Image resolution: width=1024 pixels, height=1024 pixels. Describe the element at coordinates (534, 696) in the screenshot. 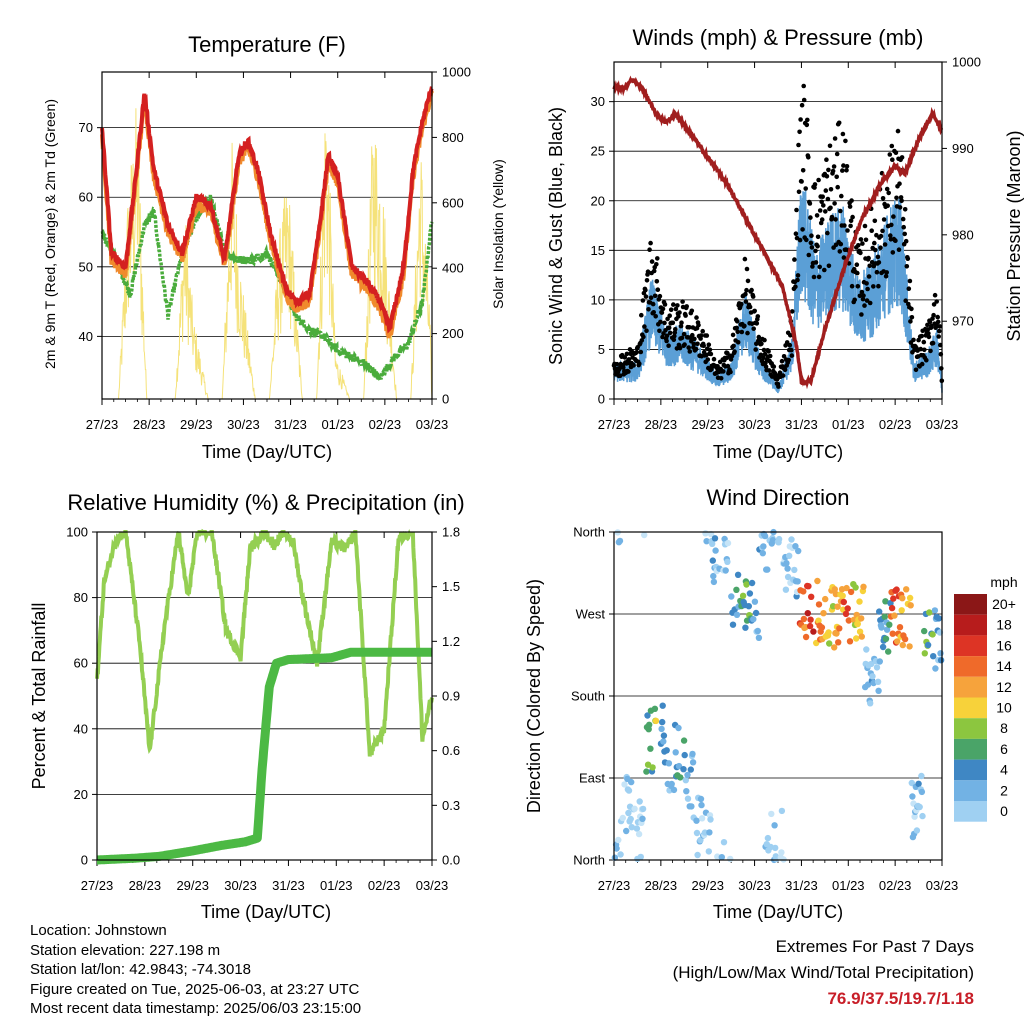

I see `direction-y-axis-label: Direction (Colored By Speed)` at that location.